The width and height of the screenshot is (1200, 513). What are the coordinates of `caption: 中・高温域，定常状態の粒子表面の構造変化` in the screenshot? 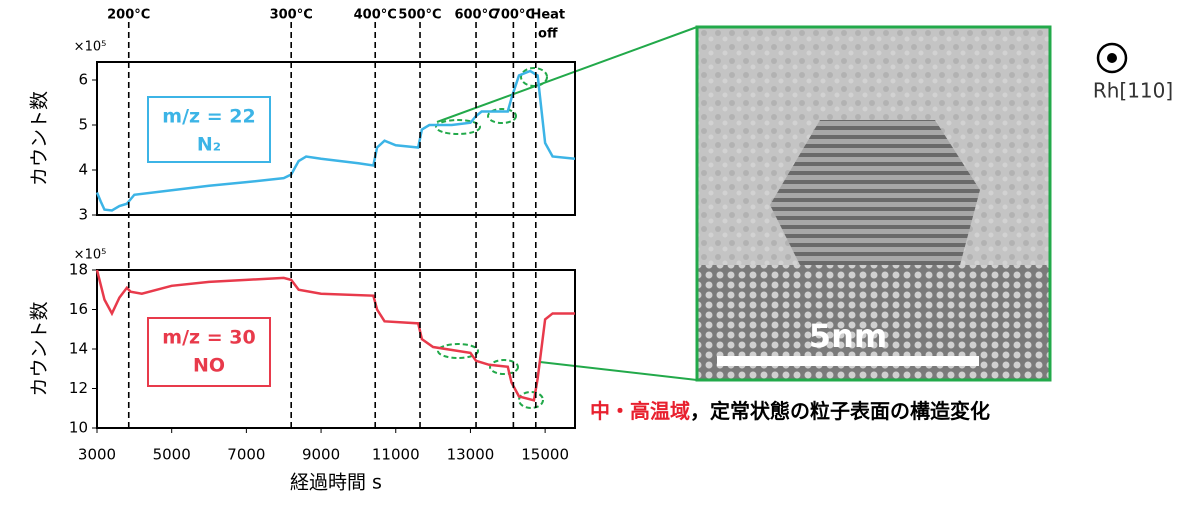 It's located at (790, 411).